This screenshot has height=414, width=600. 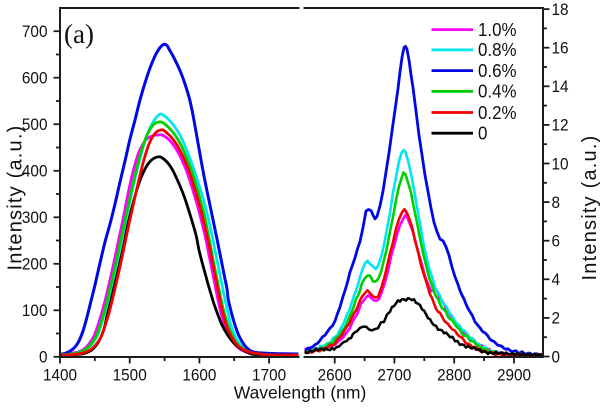 What do you see at coordinates (497, 112) in the screenshot?
I see `svg-text: 0.2%` at bounding box center [497, 112].